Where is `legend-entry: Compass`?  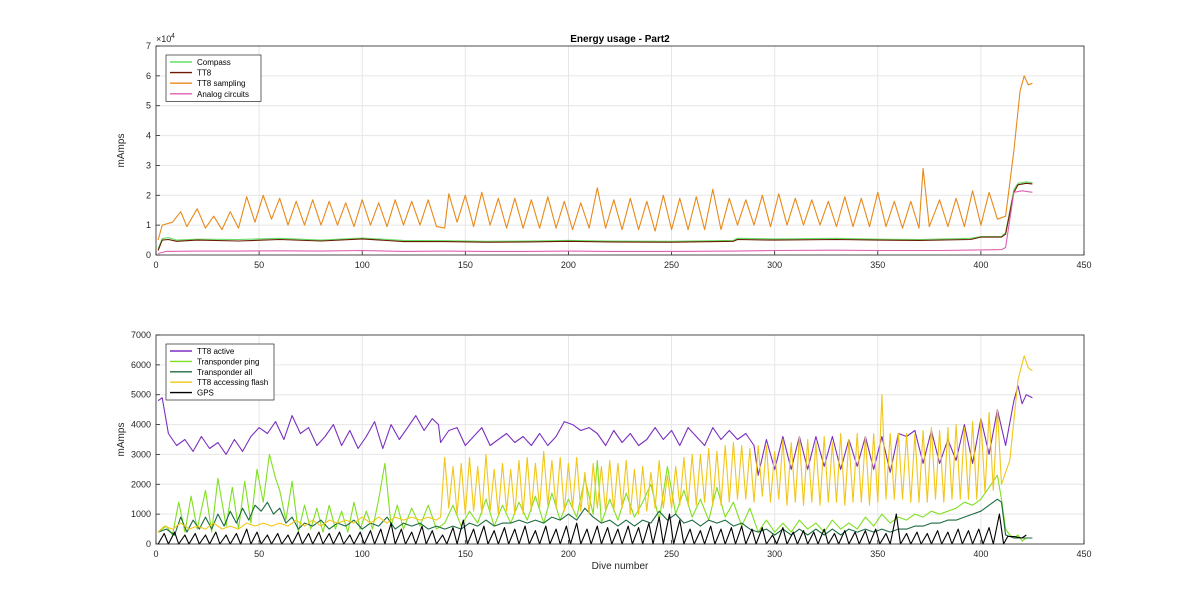
legend-entry: Compass is located at coordinates (214, 62).